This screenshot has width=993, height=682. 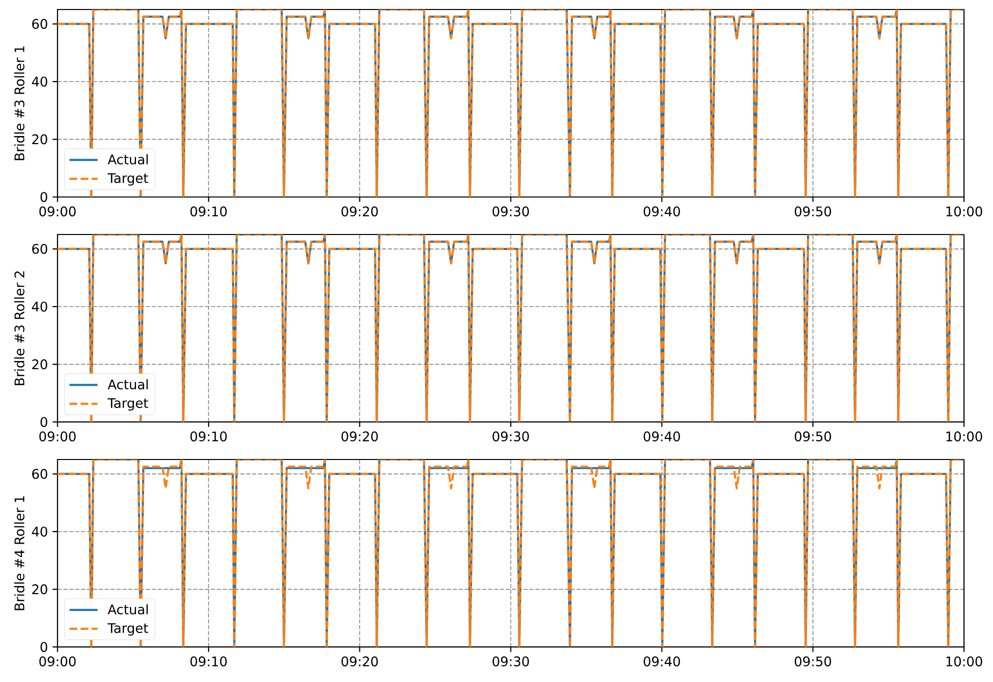 What do you see at coordinates (19, 553) in the screenshot?
I see `y-axis-title: Bridle #4 Roller 1` at bounding box center [19, 553].